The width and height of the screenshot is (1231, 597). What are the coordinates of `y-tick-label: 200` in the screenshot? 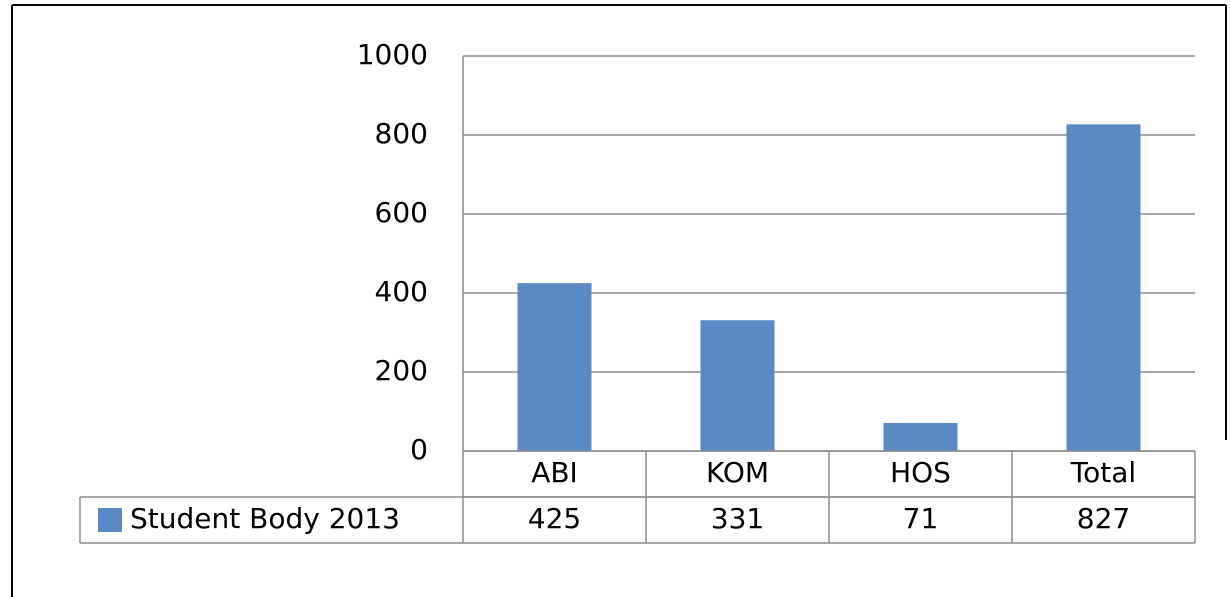 It's located at (401, 370).